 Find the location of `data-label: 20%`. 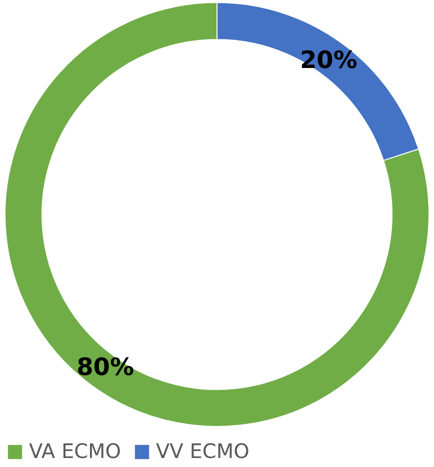

data-label: 20% is located at coordinates (329, 60).